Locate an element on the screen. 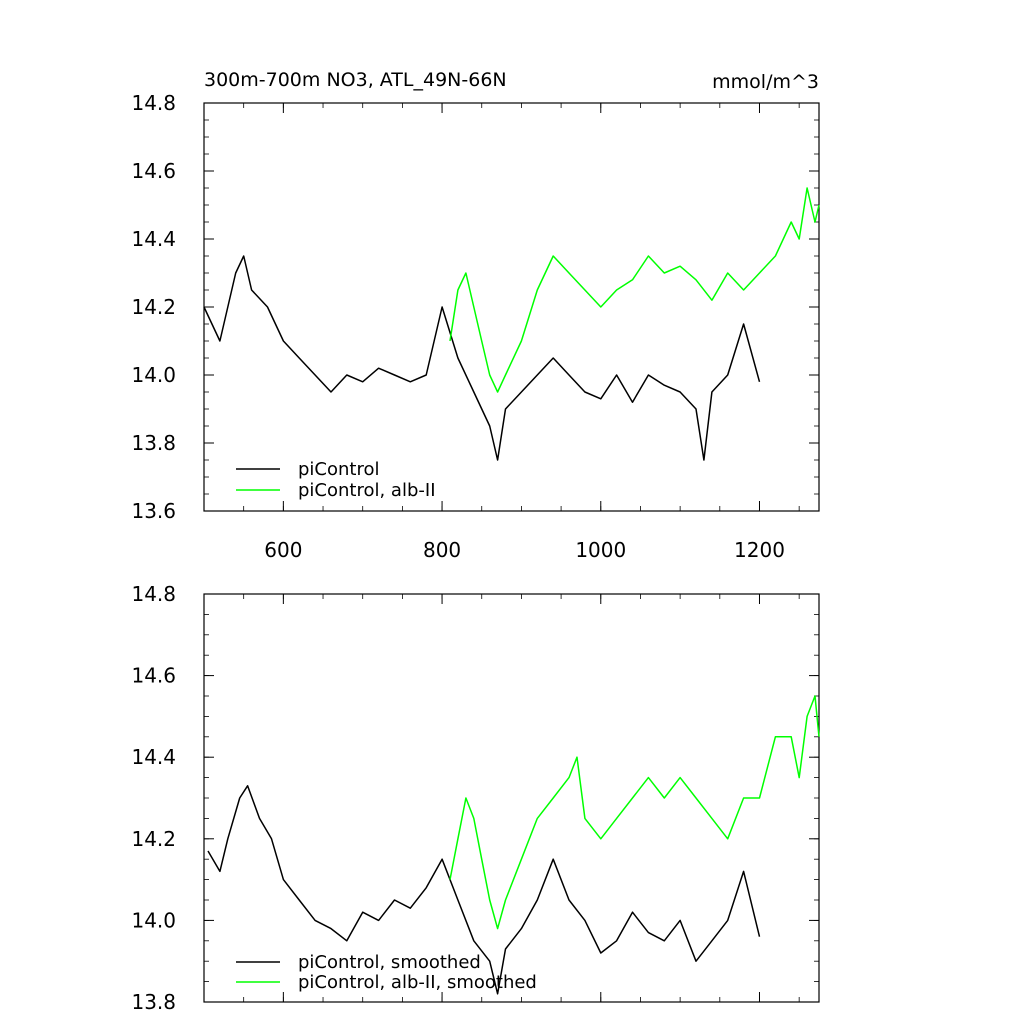 Image resolution: width=1024 pixels, height=1024 pixels. x-tick-label: 600 is located at coordinates (283, 550).